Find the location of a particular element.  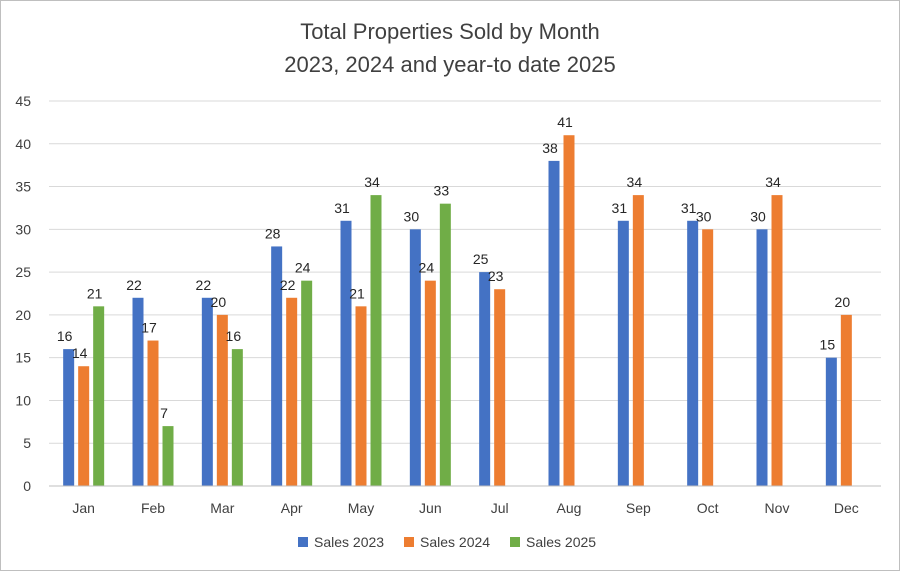

data-label: 15 is located at coordinates (828, 345).